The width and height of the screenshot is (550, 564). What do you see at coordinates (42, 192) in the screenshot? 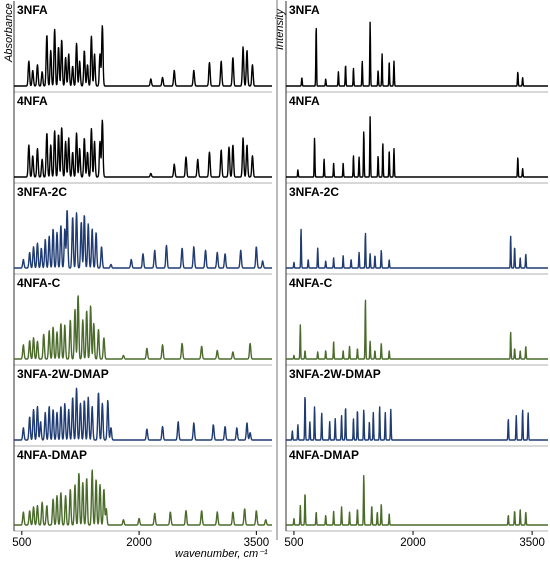
I see `sample-label-ir-3: 3NFA-2C` at bounding box center [42, 192].